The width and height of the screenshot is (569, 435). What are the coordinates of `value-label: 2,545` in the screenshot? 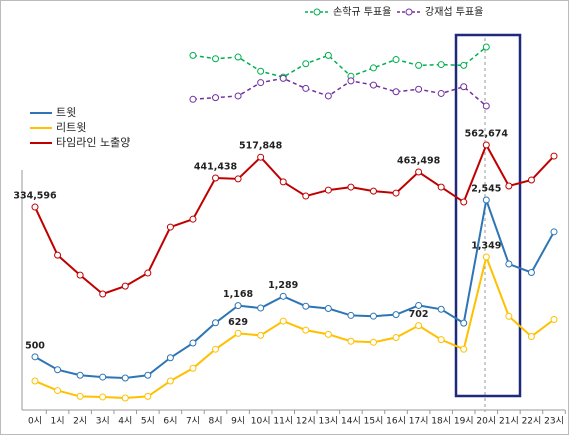 It's located at (486, 189).